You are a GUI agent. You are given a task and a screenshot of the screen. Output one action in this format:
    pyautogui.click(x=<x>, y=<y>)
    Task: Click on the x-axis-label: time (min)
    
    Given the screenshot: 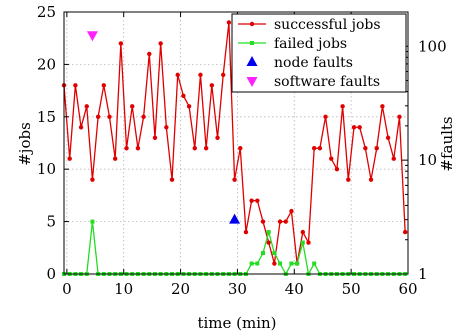 What is the action you would take?
    pyautogui.click(x=236, y=323)
    